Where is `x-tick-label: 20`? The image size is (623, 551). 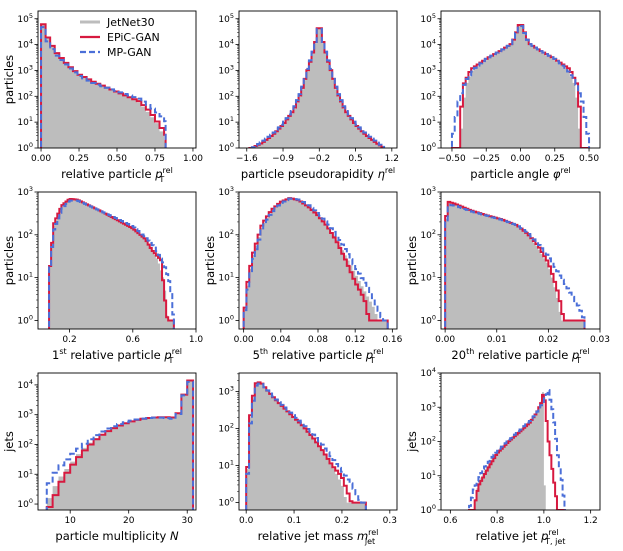 x-tick-label: 20 is located at coordinates (129, 521).